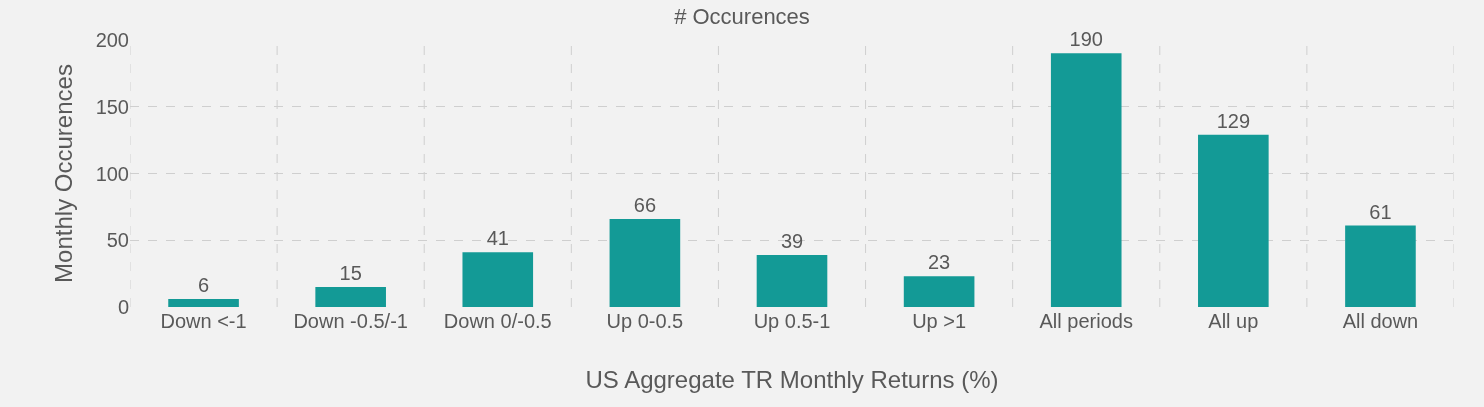 The height and width of the screenshot is (407, 1484). What do you see at coordinates (645, 204) in the screenshot?
I see `data-label: 66` at bounding box center [645, 204].